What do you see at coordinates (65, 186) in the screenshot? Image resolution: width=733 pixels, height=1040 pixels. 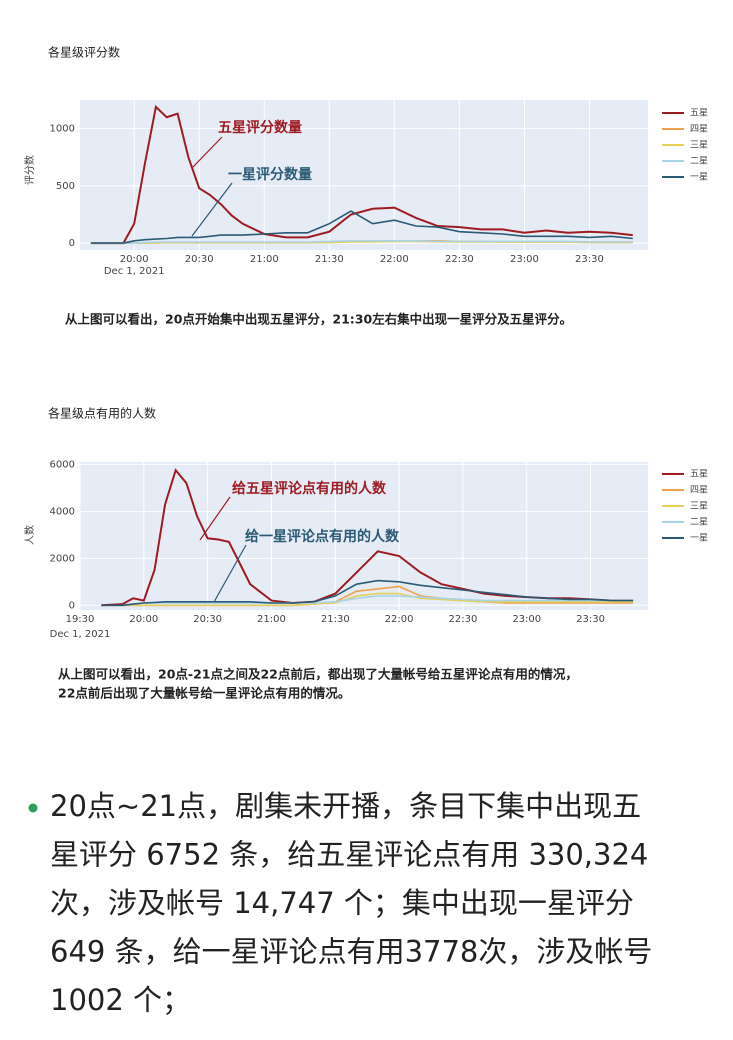 I see `y-tick-label: 500` at bounding box center [65, 186].